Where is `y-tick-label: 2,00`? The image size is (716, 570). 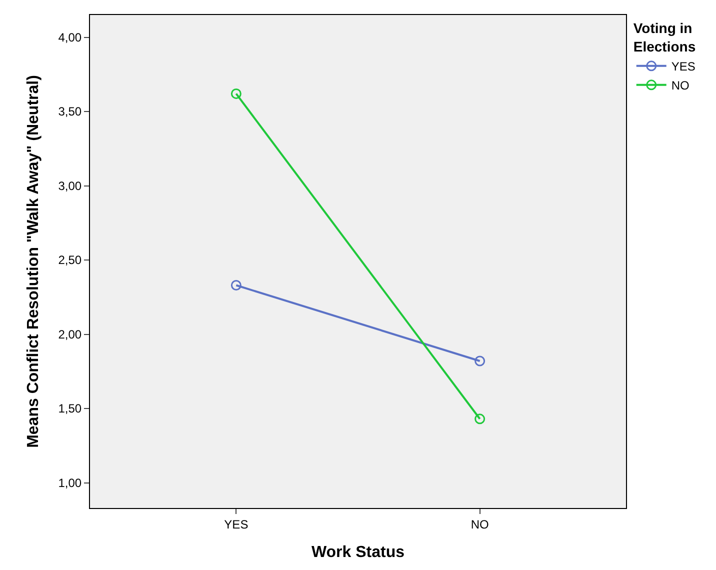
y-tick-label: 2,00 is located at coordinates (70, 334).